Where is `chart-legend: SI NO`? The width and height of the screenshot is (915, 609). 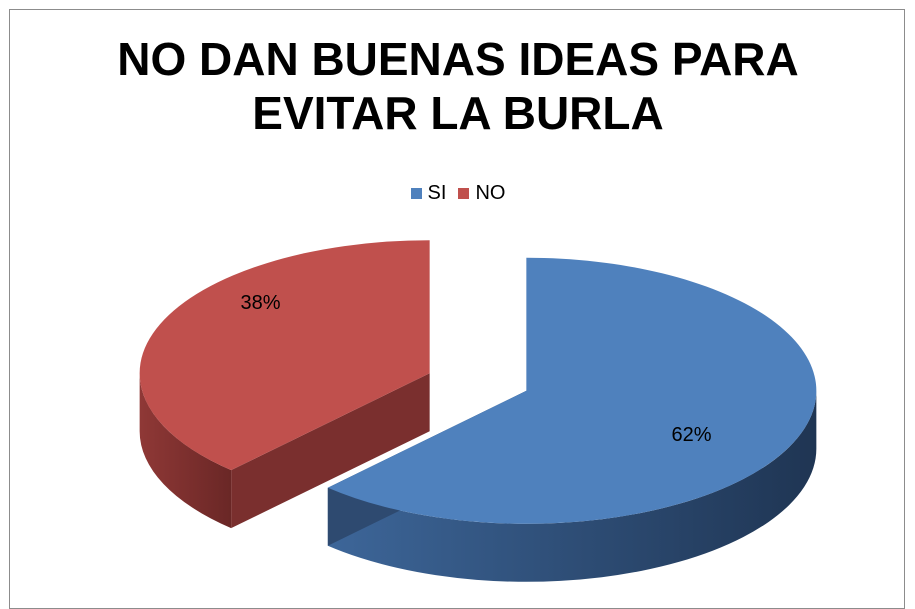
chart-legend: SI NO is located at coordinates (458, 193).